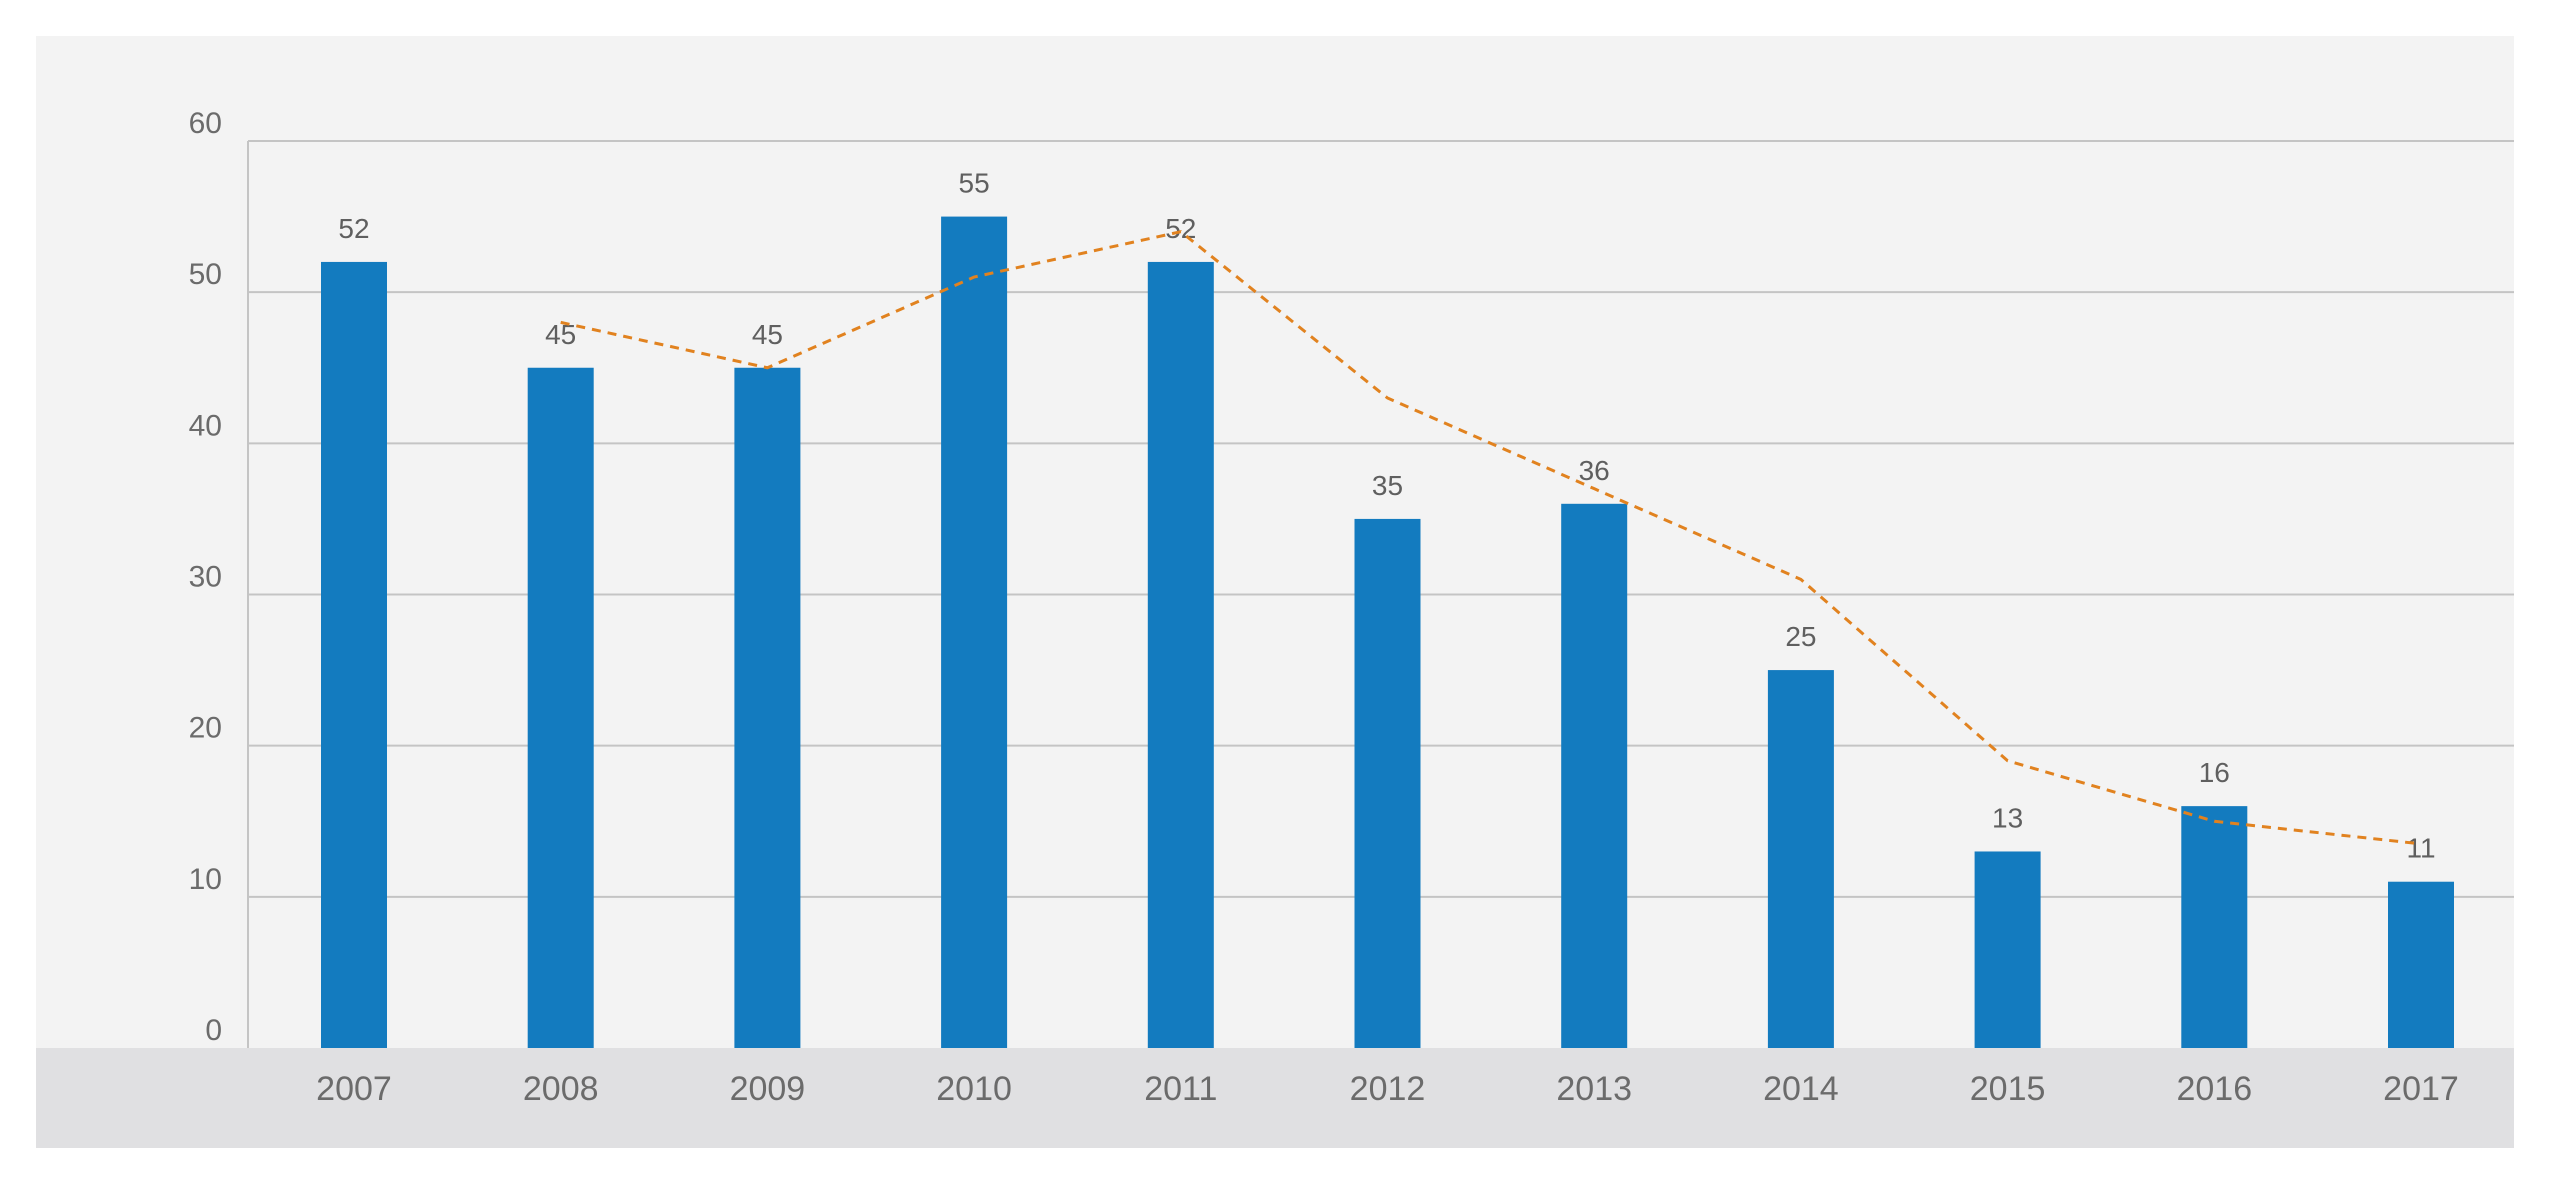  What do you see at coordinates (1801, 1089) in the screenshot?
I see `x-category-label: 2014` at bounding box center [1801, 1089].